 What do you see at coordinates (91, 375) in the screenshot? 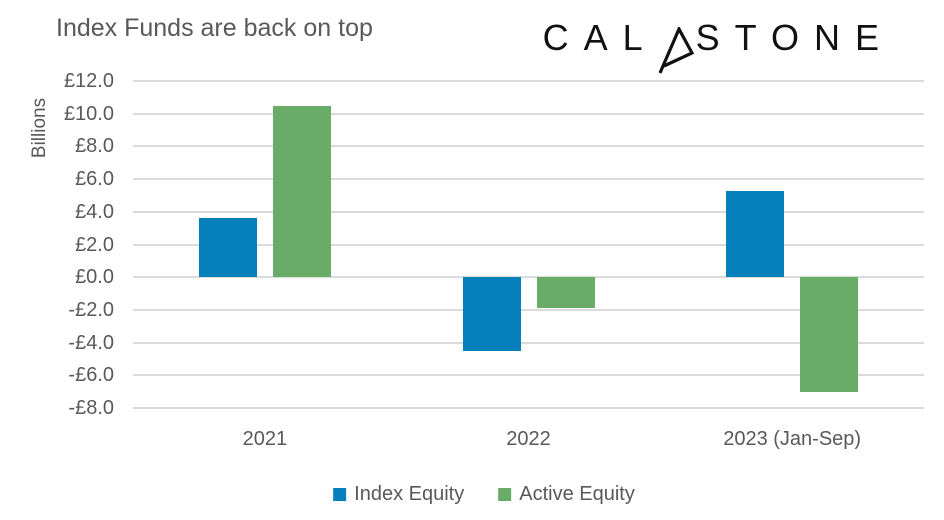
I see `y-tick-label: -£6.0` at bounding box center [91, 375].